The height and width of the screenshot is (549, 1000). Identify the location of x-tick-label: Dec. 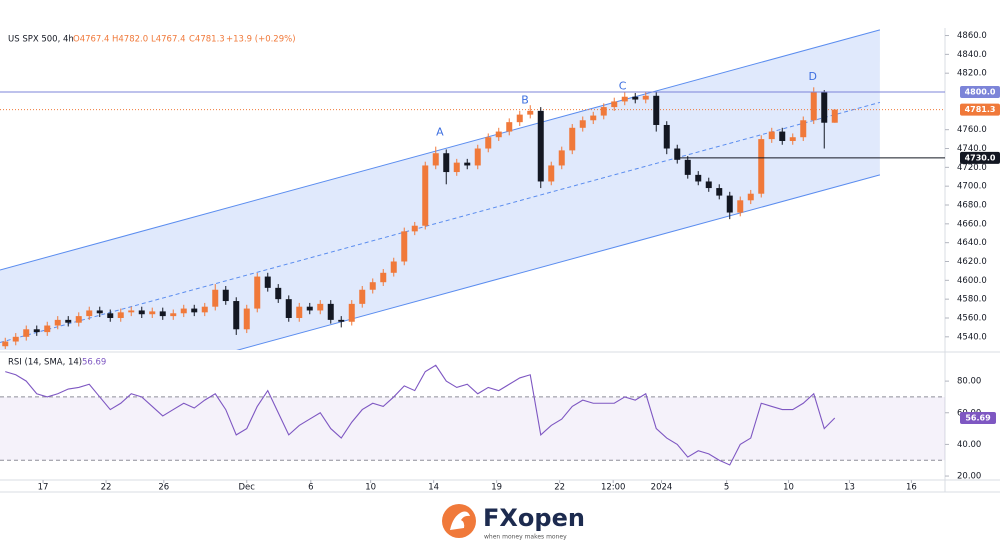
(247, 488).